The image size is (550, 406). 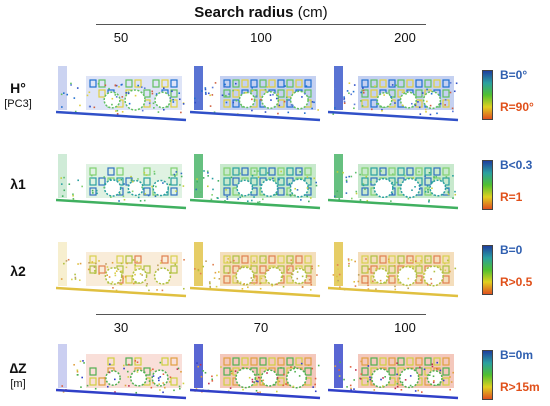 I want to click on top-radius-2: 100, so click(x=261, y=37).